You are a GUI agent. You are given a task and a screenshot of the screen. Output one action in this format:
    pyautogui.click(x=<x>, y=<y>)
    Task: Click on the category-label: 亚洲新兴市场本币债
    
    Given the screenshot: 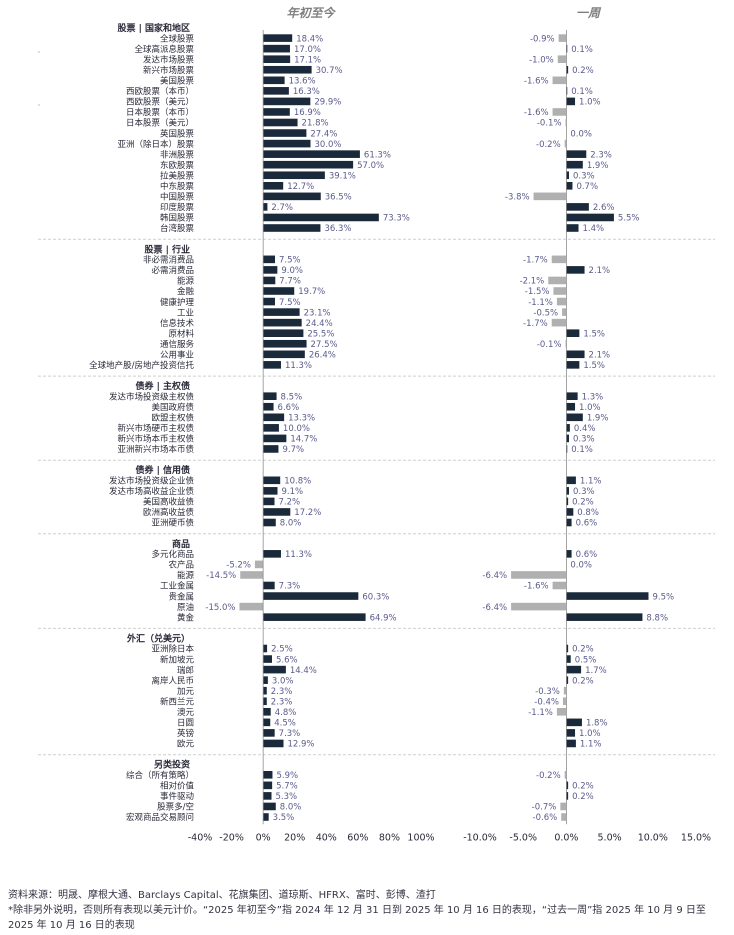 What is the action you would take?
    pyautogui.click(x=155, y=449)
    